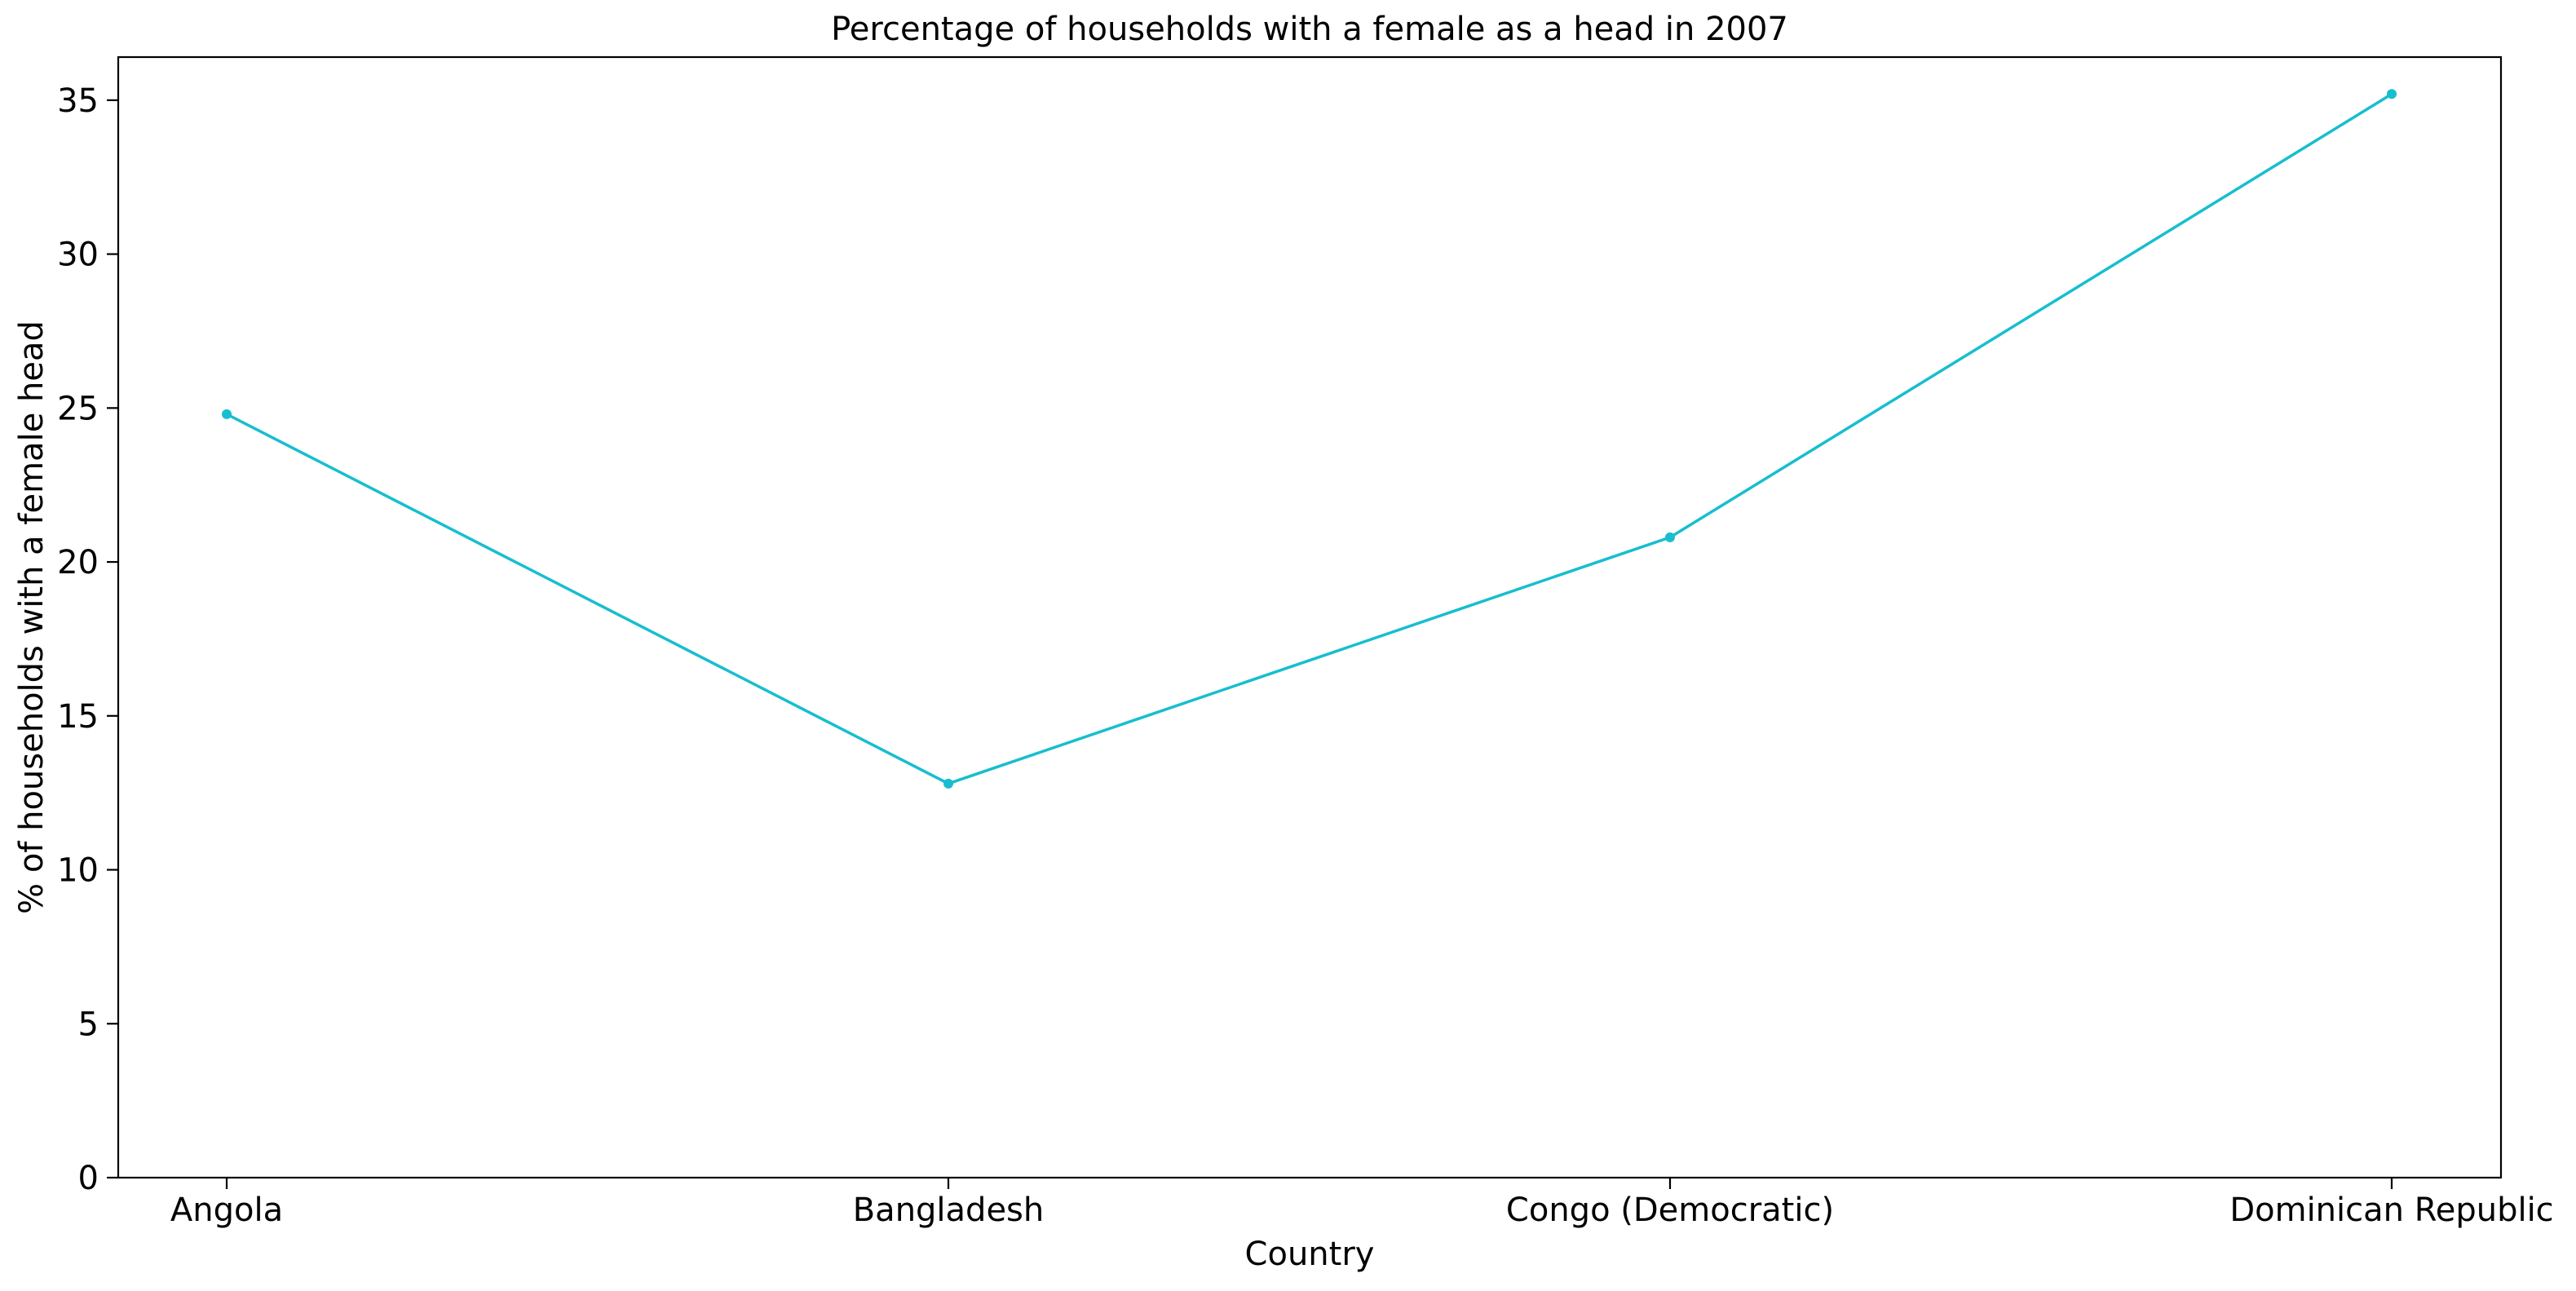  Describe the element at coordinates (88, 1024) in the screenshot. I see `y-tick-label: 5` at that location.